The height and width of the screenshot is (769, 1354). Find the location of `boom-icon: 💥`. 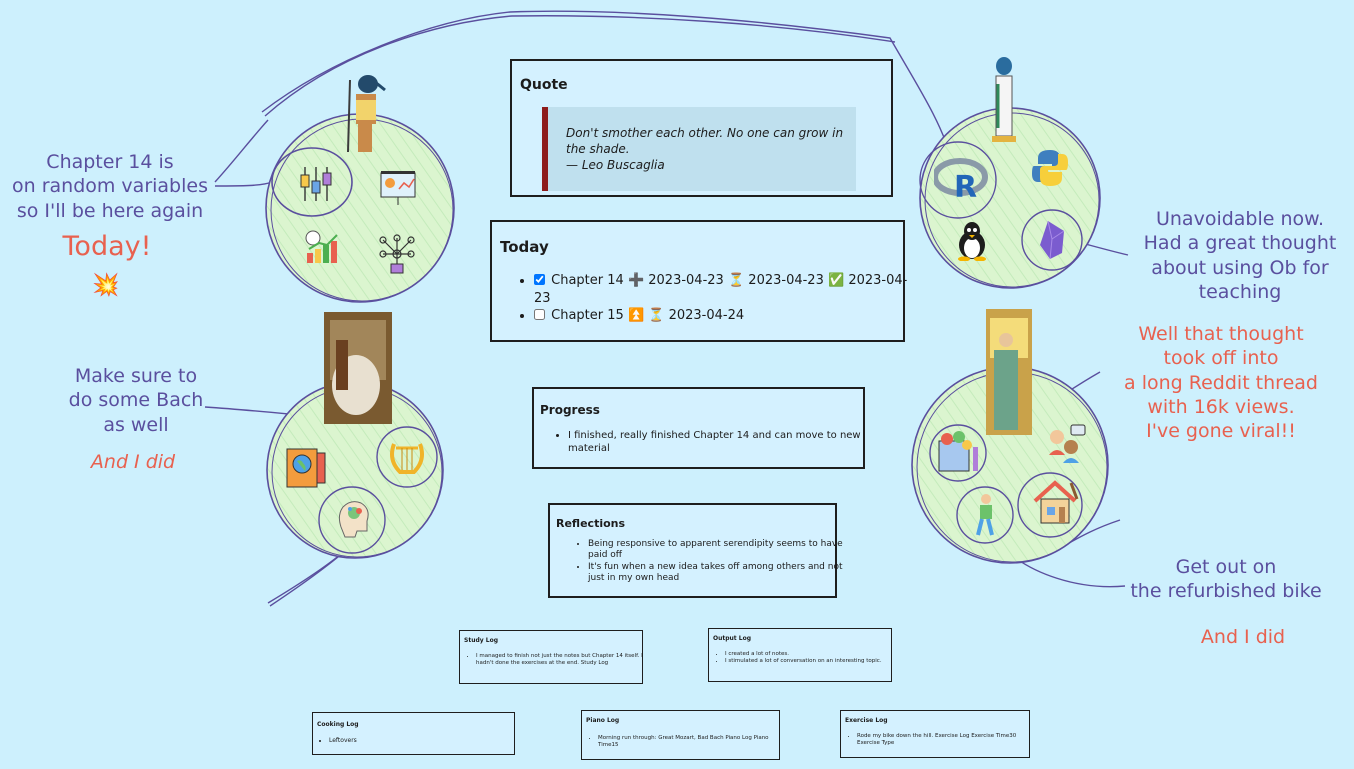

boom-icon: 💥 is located at coordinates (106, 285).